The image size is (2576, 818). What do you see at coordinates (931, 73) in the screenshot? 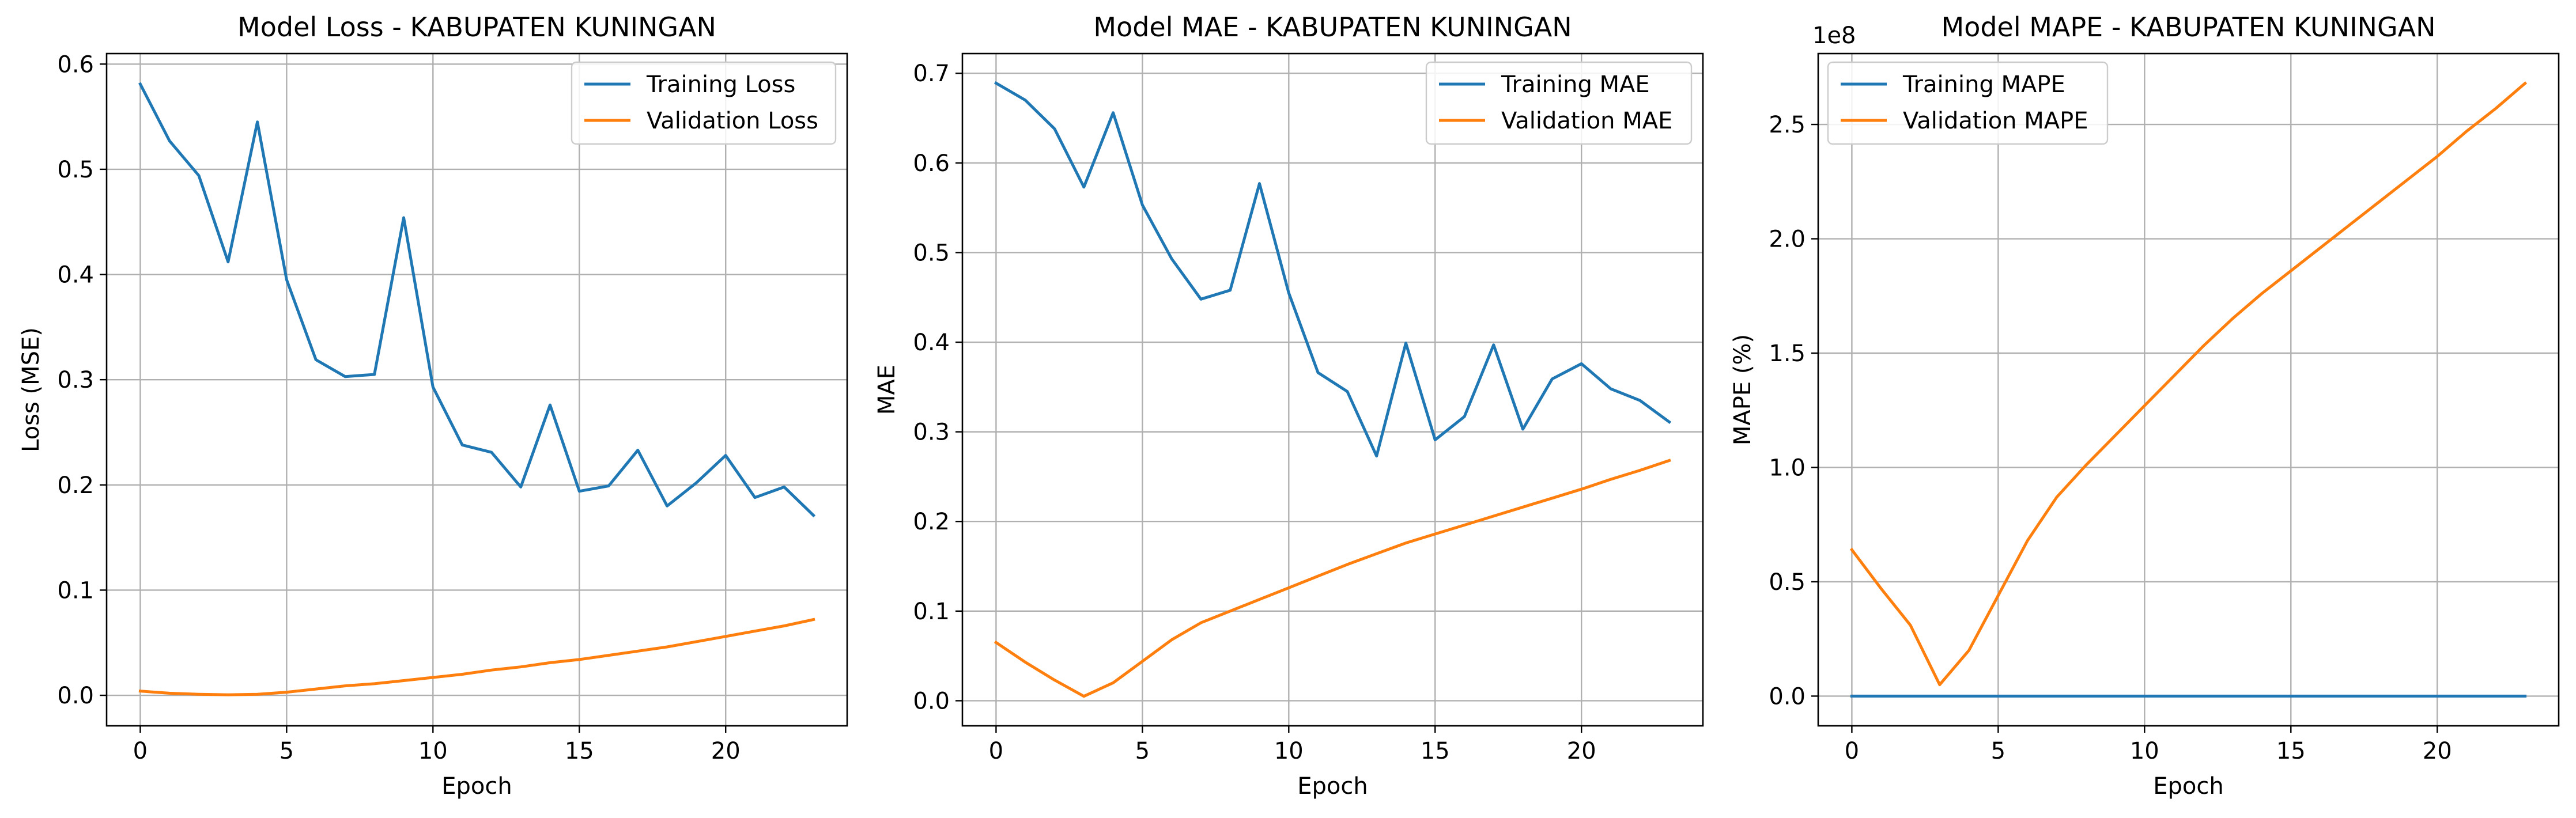
I see `y-tick-label: 0.7` at bounding box center [931, 73].